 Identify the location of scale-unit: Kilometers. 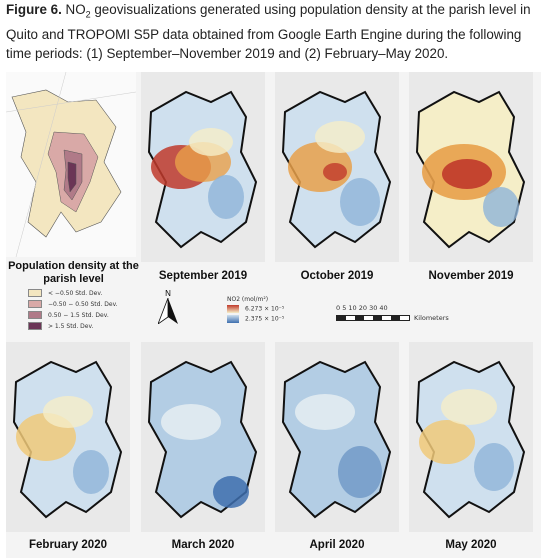
(431, 318).